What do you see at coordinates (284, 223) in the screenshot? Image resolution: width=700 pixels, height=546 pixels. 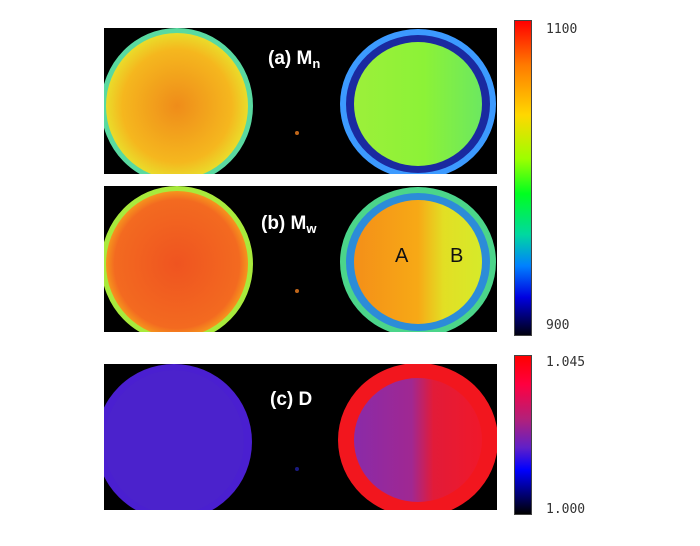 I see `panel-b-label-text: (b) M` at bounding box center [284, 223].